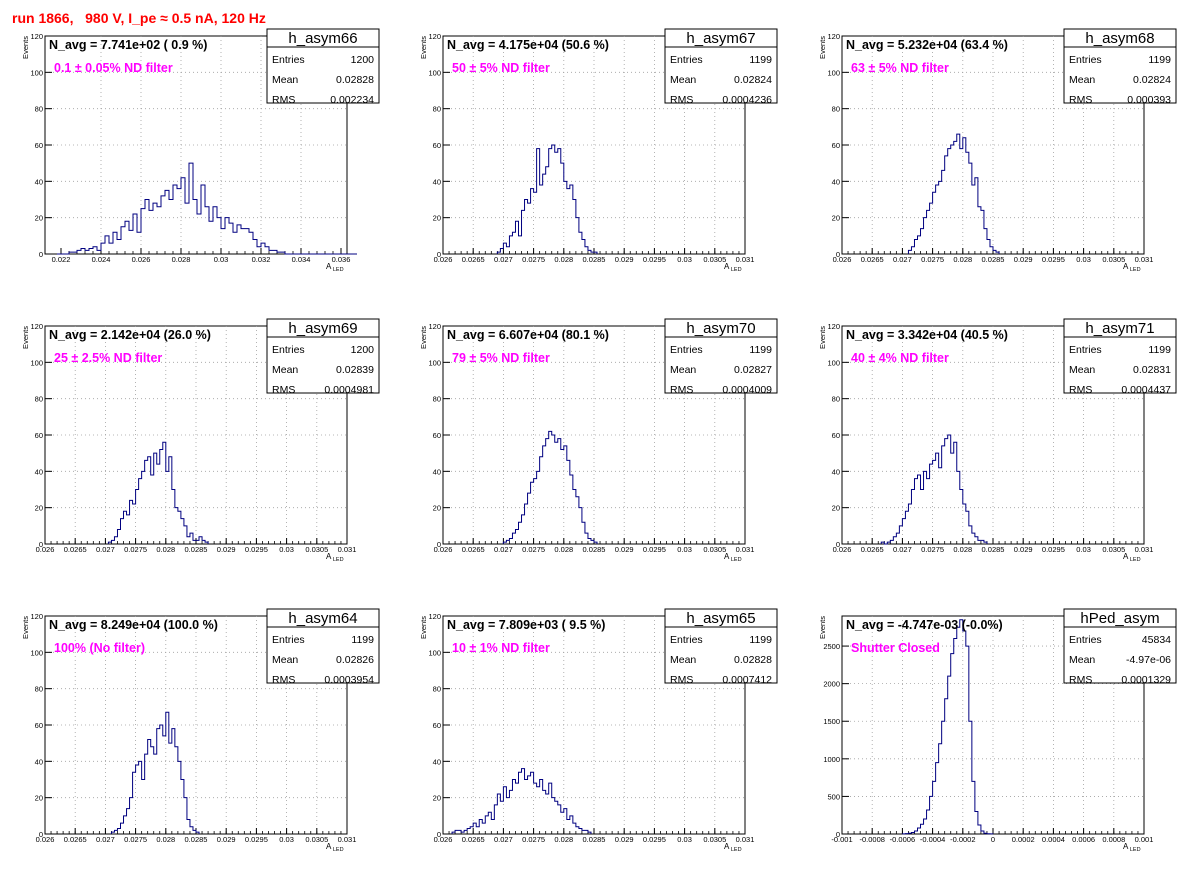 This screenshot has height=872, width=1196. What do you see at coordinates (1053, 839) in the screenshot?
I see `x-tick-label: 0.0004` at bounding box center [1053, 839].